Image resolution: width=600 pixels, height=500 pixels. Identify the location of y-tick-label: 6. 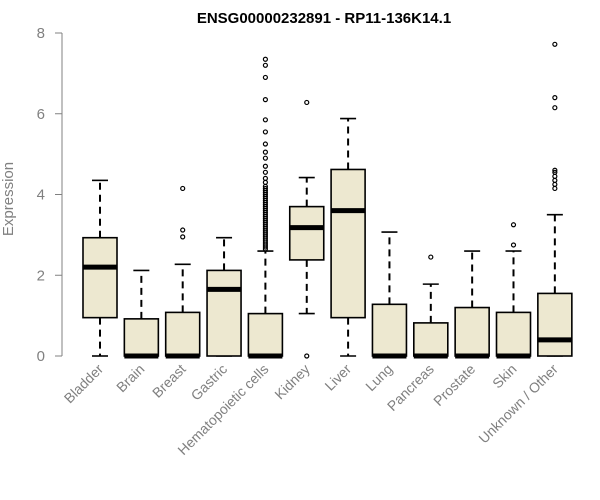
(41, 114).